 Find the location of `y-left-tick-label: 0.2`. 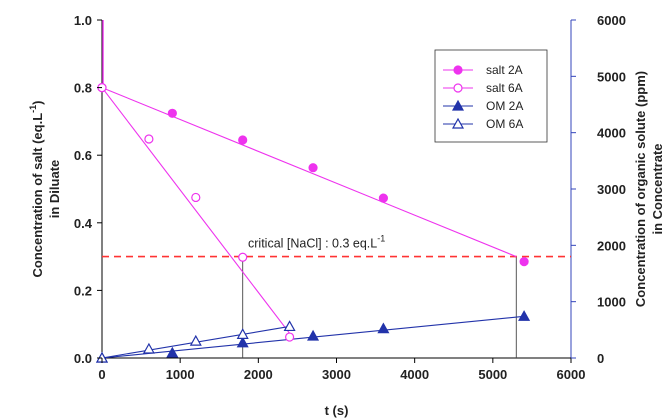

y-left-tick-label: 0.2 is located at coordinates (83, 290).